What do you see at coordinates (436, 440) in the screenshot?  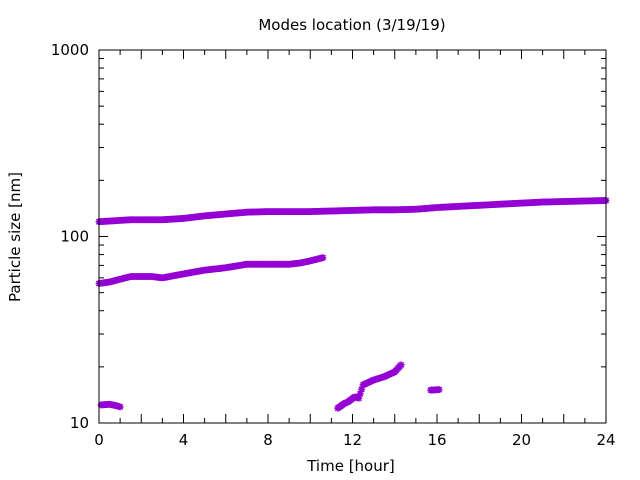 I see `x-tick-label: 16` at bounding box center [436, 440].